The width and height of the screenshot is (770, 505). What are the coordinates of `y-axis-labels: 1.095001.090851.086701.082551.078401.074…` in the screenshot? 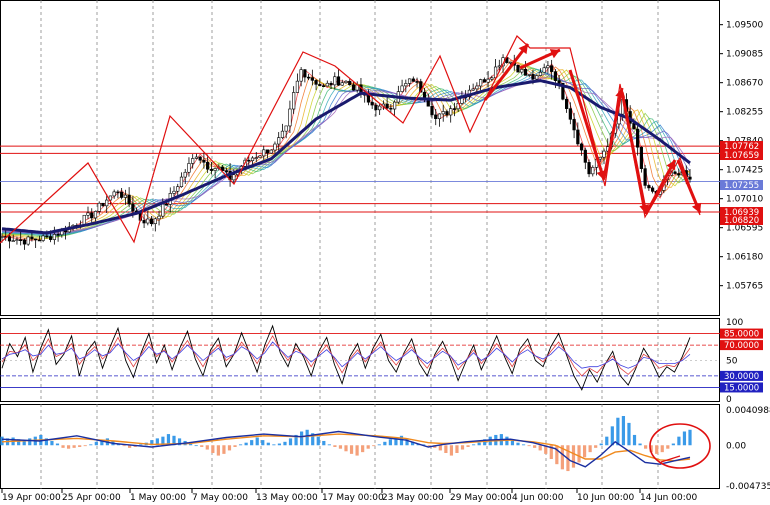 It's located at (744, 256).